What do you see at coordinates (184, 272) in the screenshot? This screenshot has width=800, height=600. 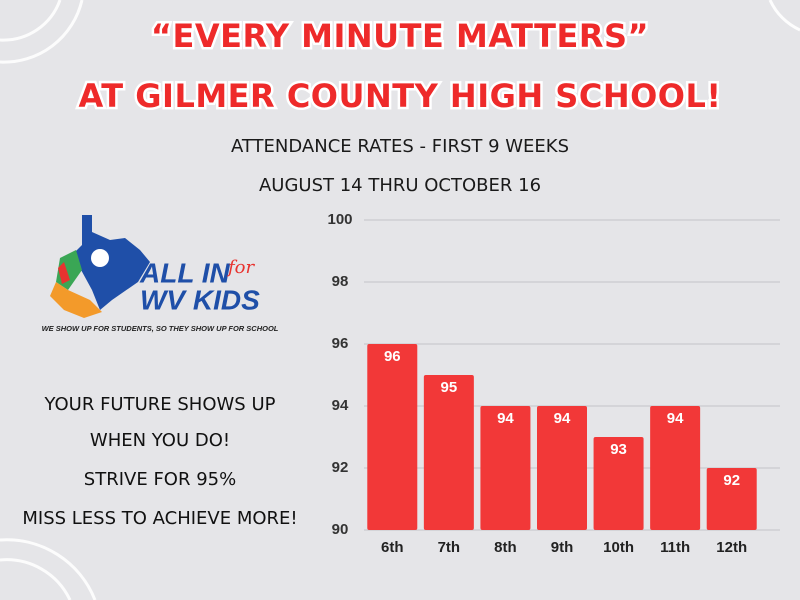 I see `logo-text: ALL IN` at bounding box center [184, 272].